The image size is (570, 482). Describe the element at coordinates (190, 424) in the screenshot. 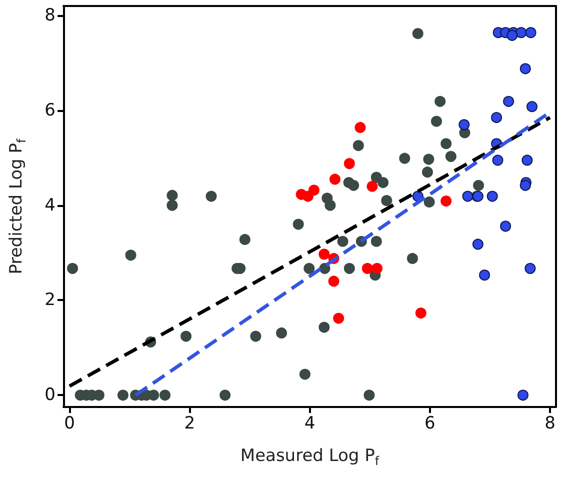

I see `x-tick-label: 2` at that location.